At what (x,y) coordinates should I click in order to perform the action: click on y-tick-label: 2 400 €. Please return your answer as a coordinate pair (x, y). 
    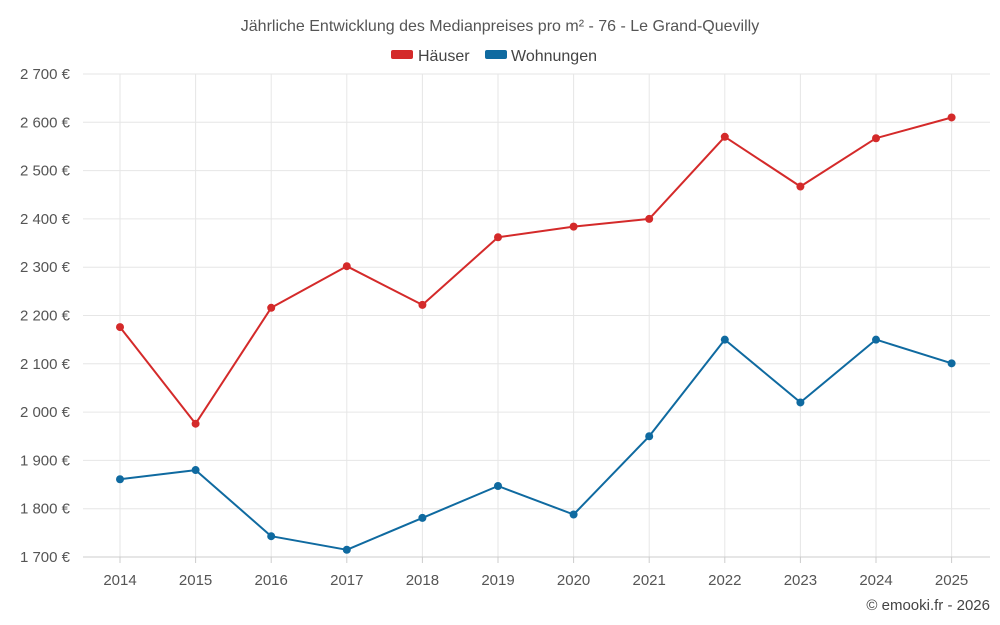
    Looking at the image, I should click on (45, 219).